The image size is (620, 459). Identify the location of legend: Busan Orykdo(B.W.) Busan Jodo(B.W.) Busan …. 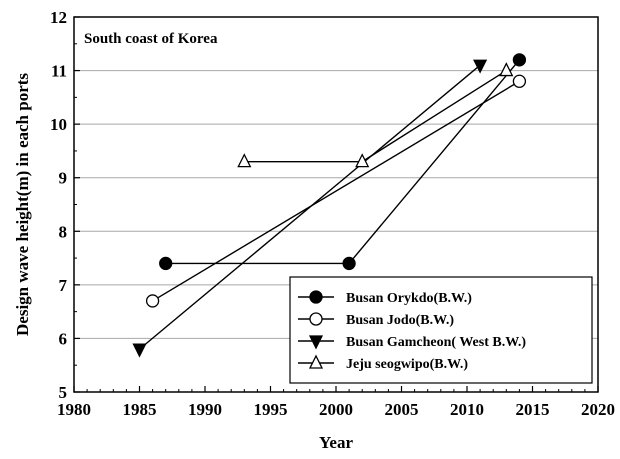
(441, 330).